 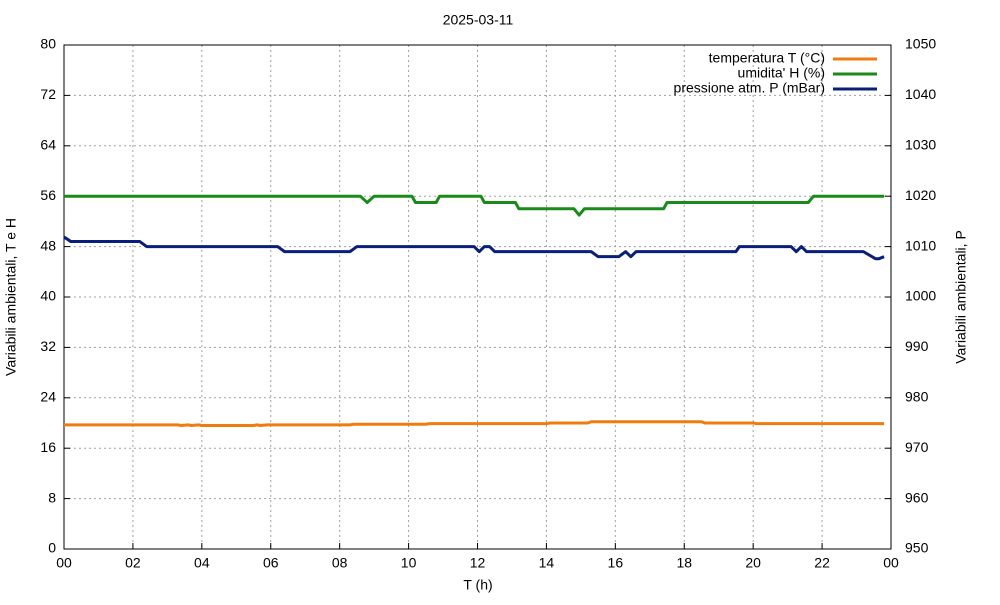 I want to click on x-tick-label: 22, so click(x=822, y=563).